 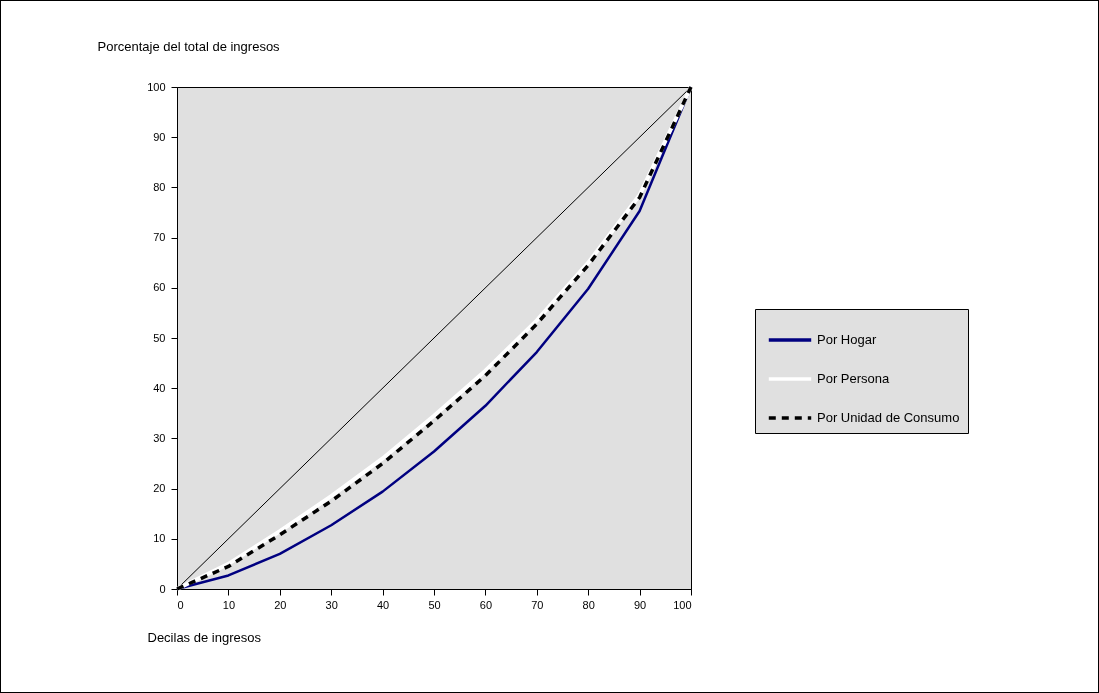 What do you see at coordinates (159, 237) in the screenshot?
I see `y-tick-label: 70` at bounding box center [159, 237].